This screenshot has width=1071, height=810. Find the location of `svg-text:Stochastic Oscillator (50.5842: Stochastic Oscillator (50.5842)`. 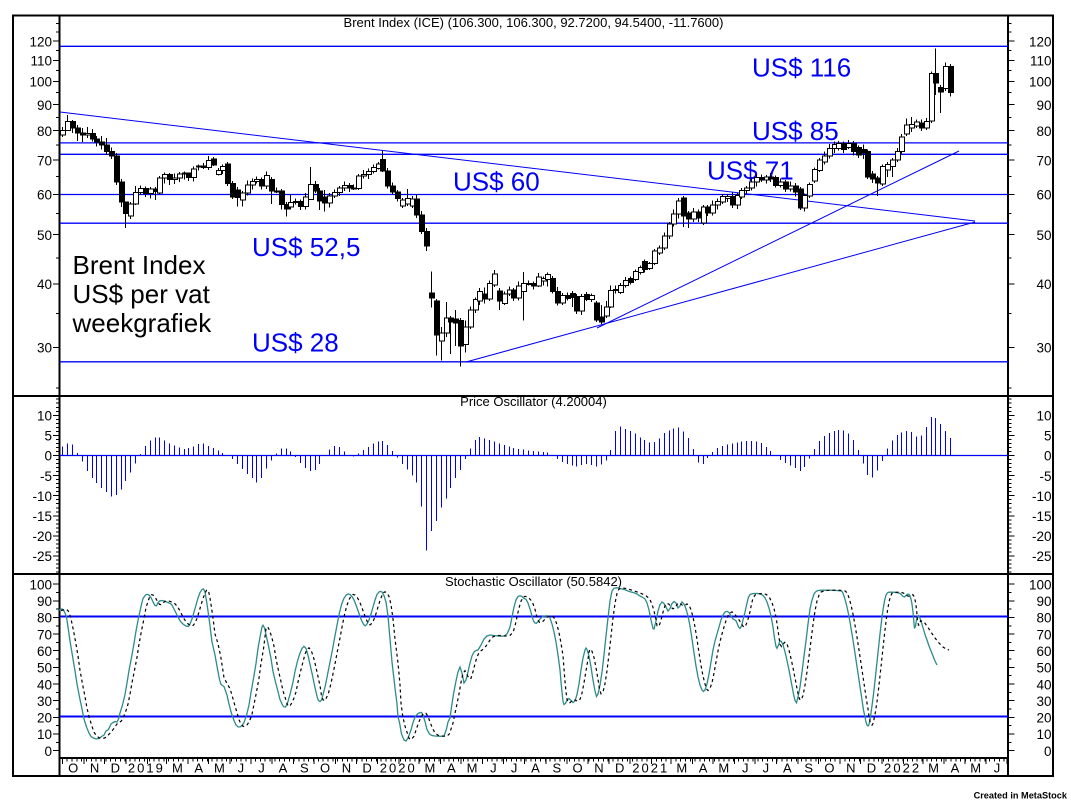

svg-text:Stochastic Oscillator (50.5842: Stochastic Oscillator (50.5842) is located at coordinates (533, 581).